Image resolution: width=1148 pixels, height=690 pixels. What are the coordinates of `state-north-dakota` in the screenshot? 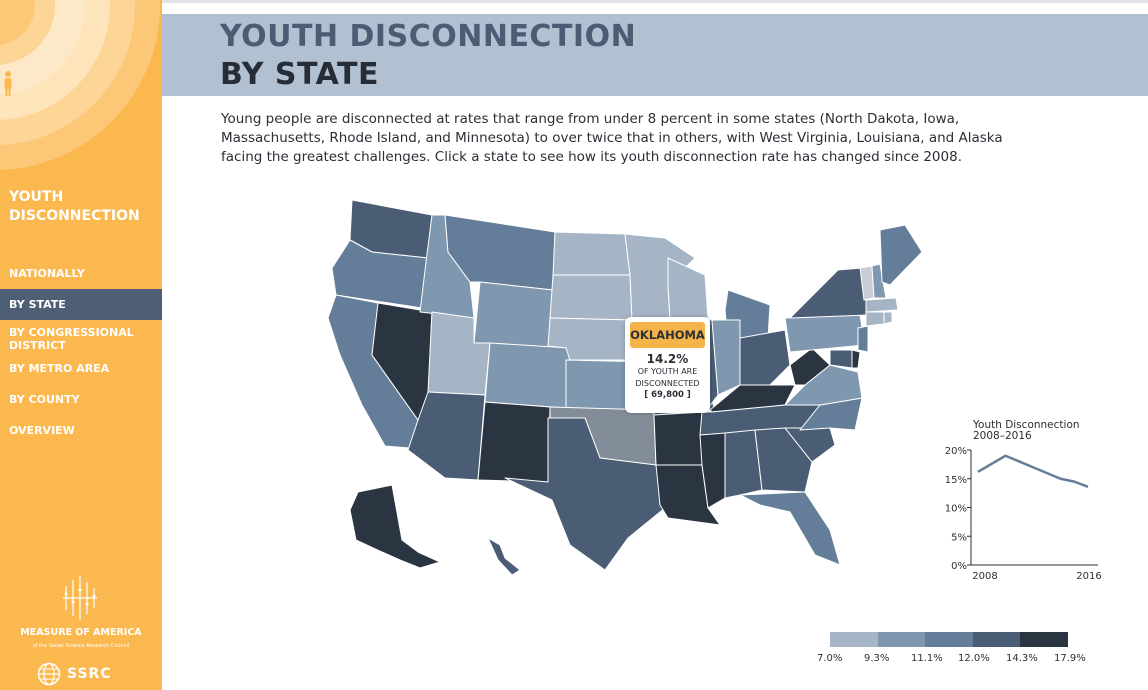 It's located at (591, 253).